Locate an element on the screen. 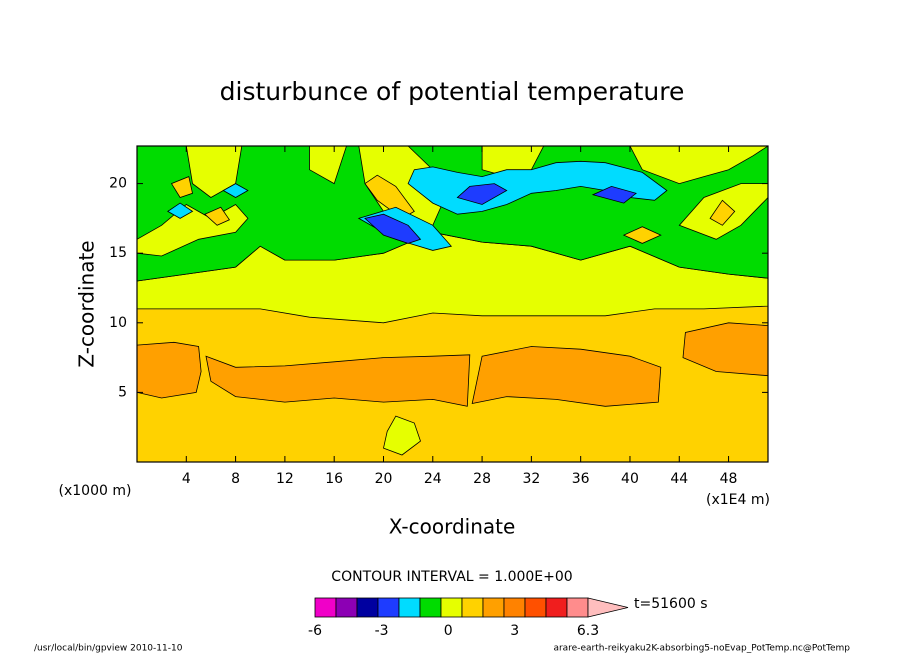 The image size is (904, 654). y-tick-label: 20 is located at coordinates (118, 184).